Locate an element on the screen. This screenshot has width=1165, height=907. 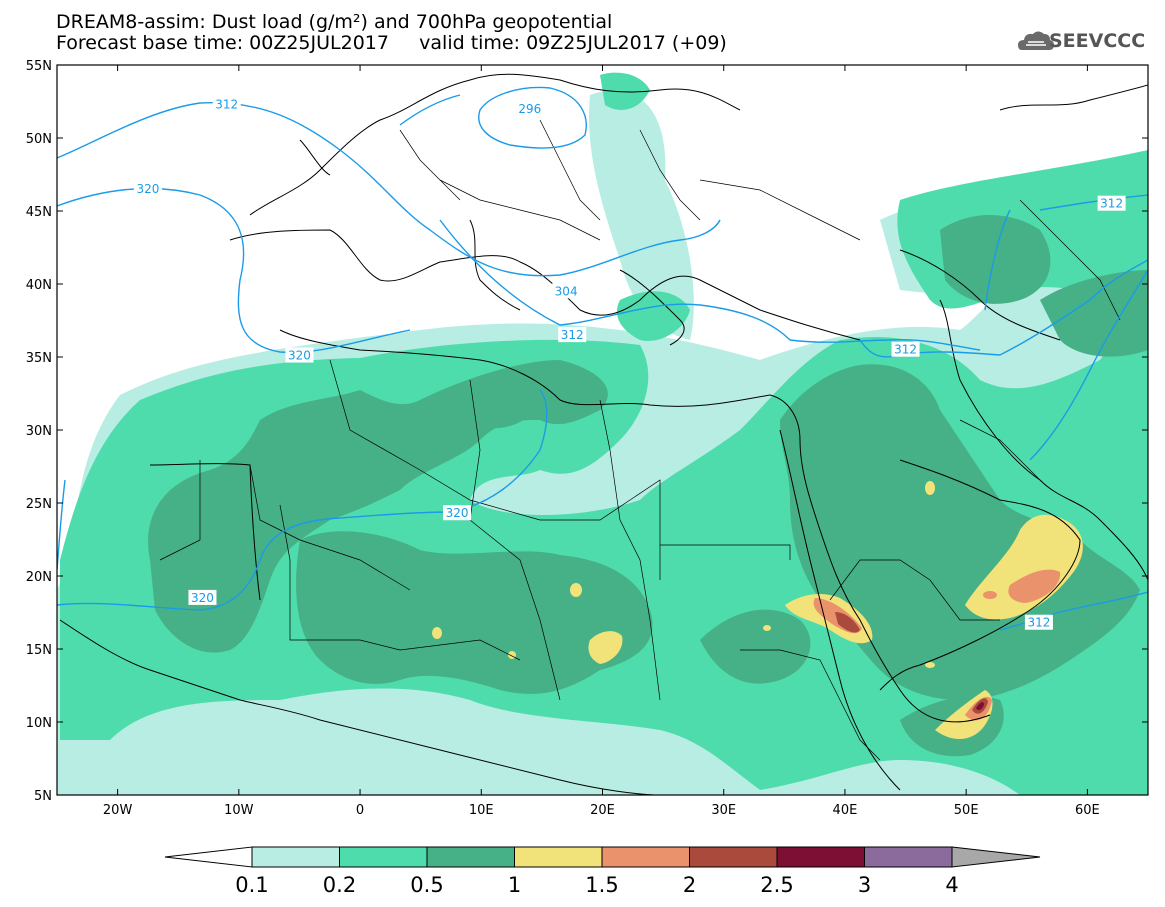
colorbar-tick-labels: 0.1 0.2 0.5 1 1.5 2 2.5 3 4 is located at coordinates (596, 885).